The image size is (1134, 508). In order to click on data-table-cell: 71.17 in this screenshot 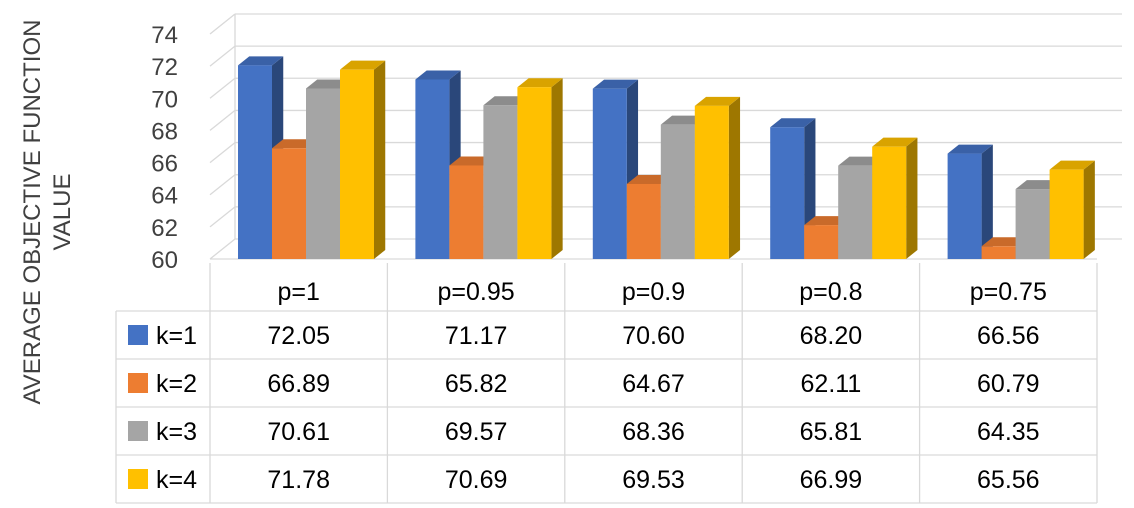, I will do `click(476, 336)`.